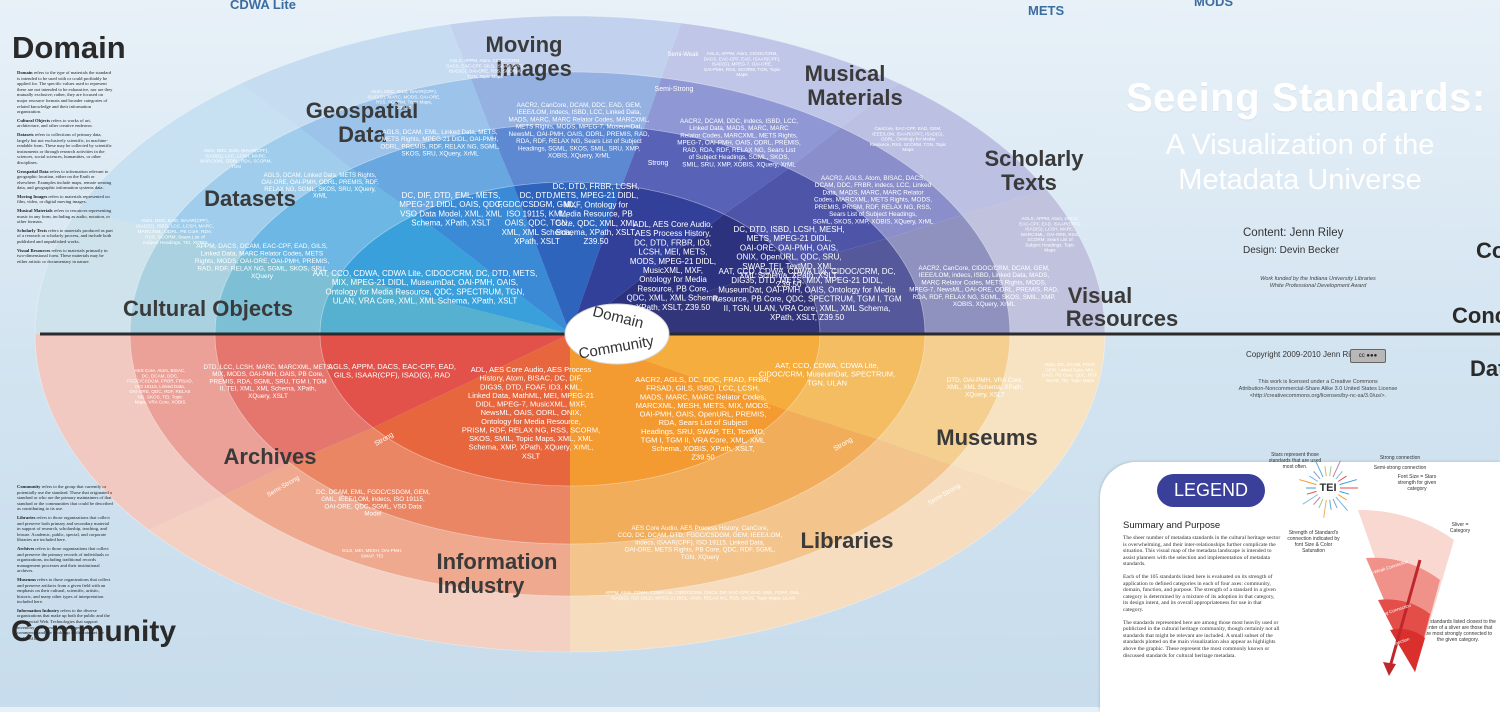  Describe the element at coordinates (1400, 468) in the screenshot. I see `legend-semi-strong-conn: Semi-strong connection` at that location.